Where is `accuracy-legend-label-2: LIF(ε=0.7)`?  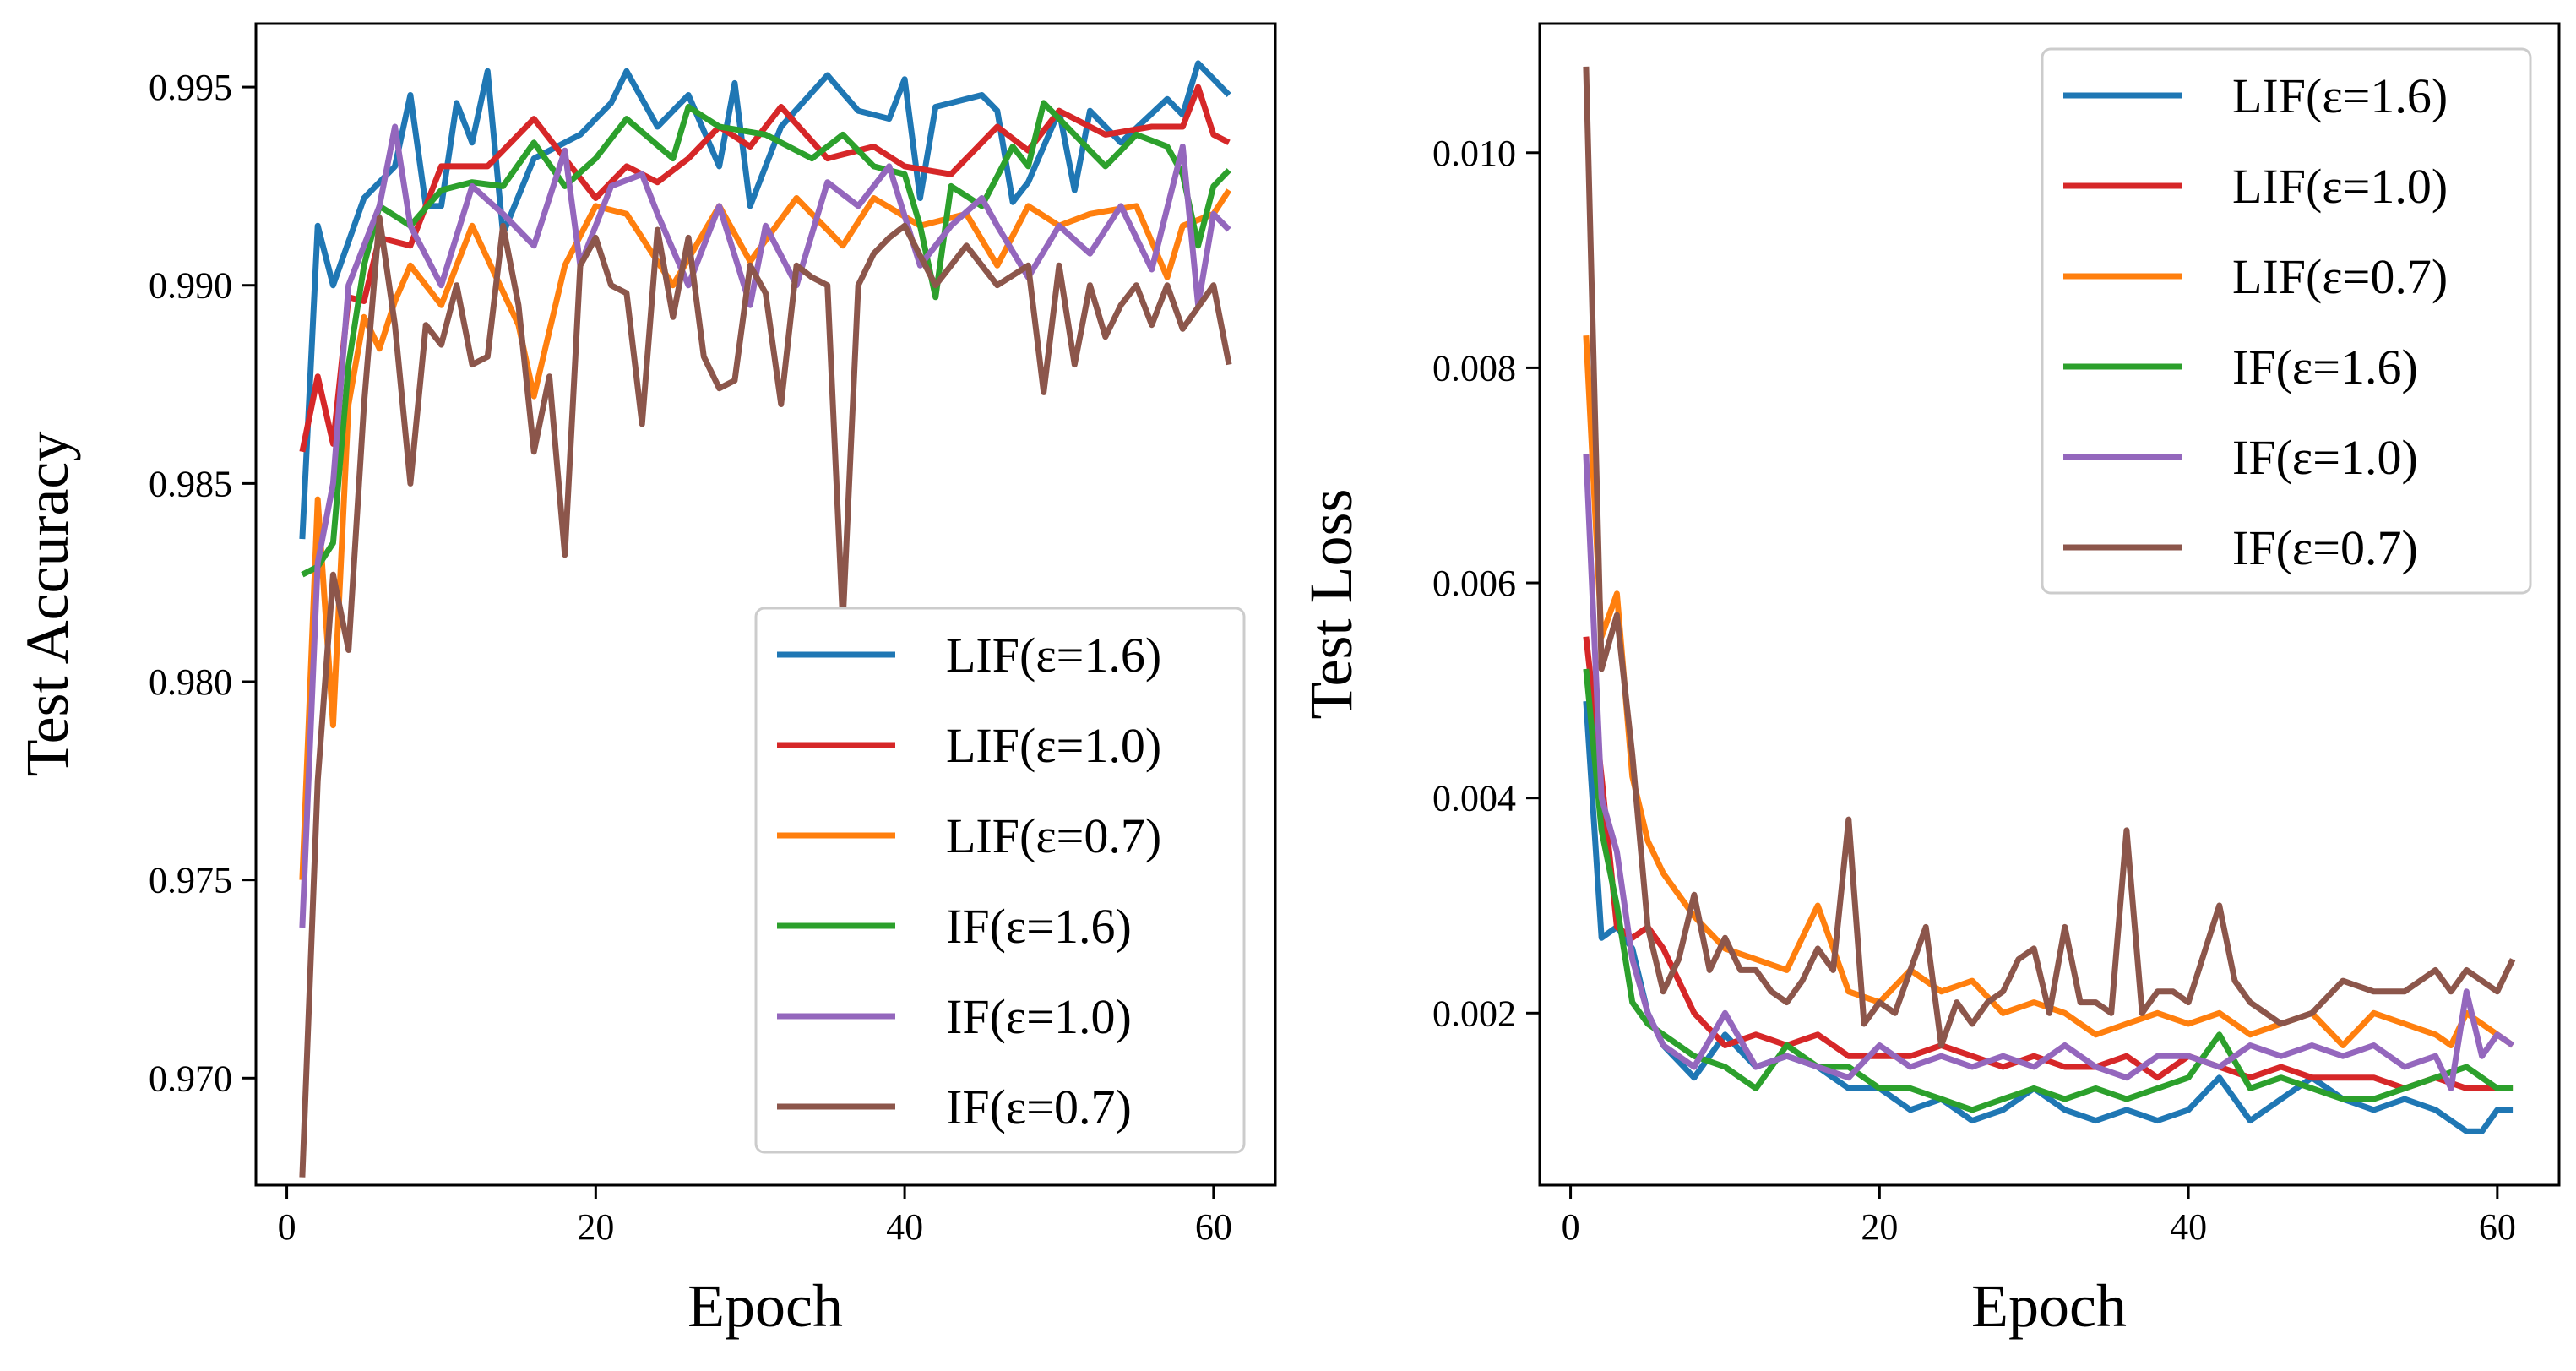 accuracy-legend-label-2: LIF(ε=0.7) is located at coordinates (1053, 835).